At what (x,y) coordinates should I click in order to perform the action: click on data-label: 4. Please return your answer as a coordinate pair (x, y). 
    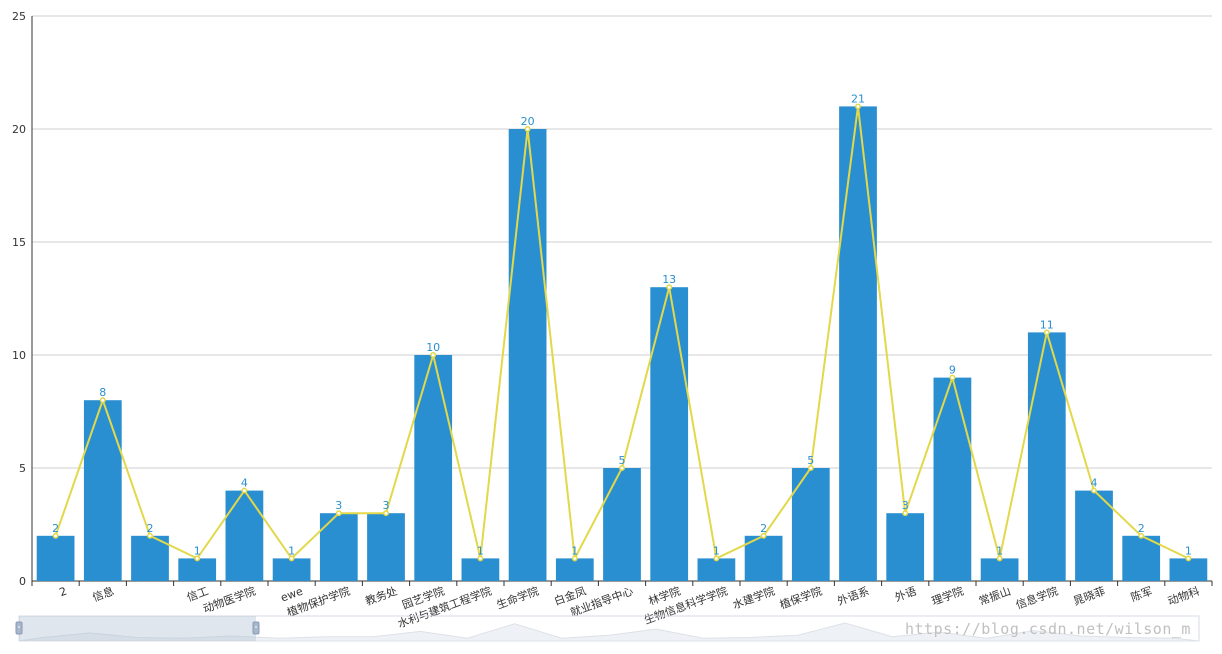
    Looking at the image, I should click on (244, 483).